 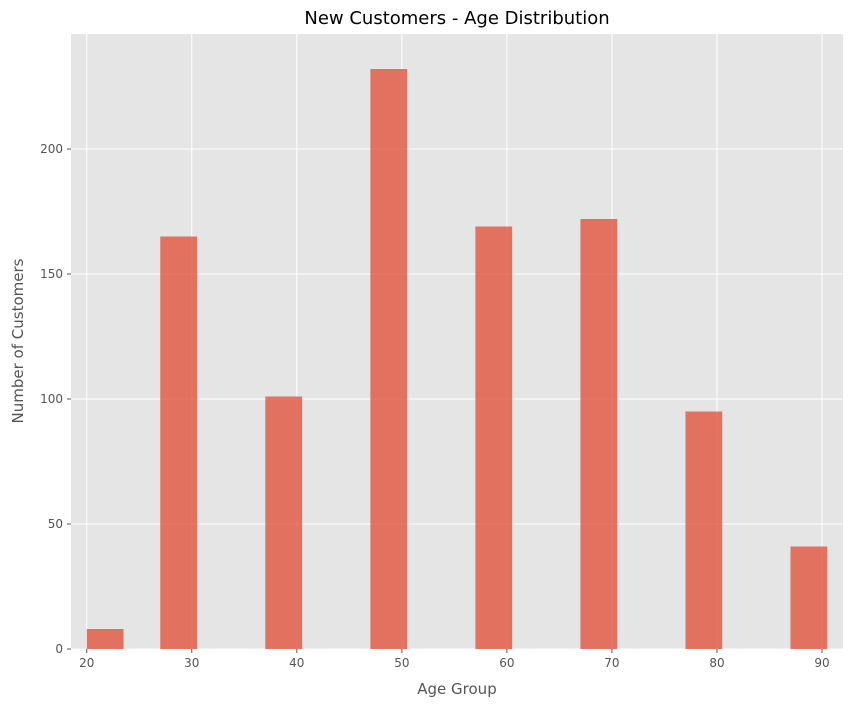 What do you see at coordinates (506, 663) in the screenshot?
I see `x-tick-label: 60` at bounding box center [506, 663].